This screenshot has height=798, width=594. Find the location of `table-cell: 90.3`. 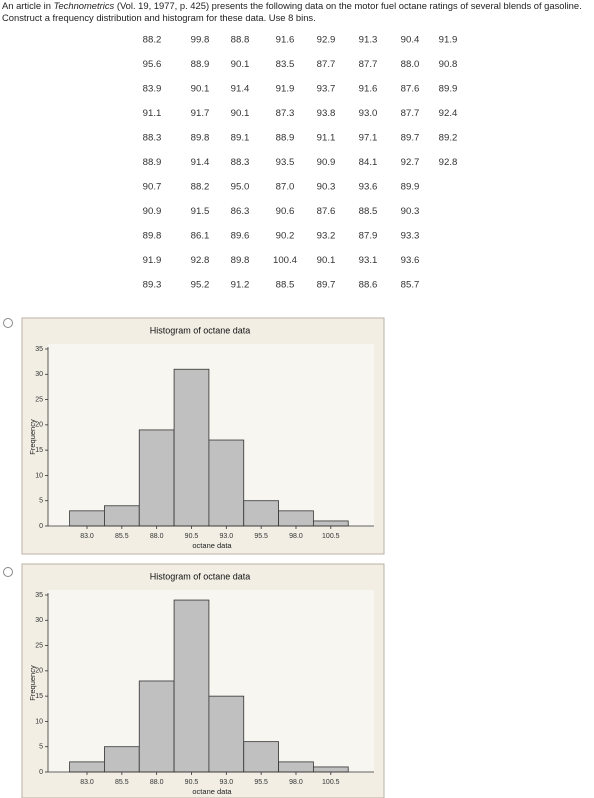

table-cell: 90.3 is located at coordinates (410, 211).